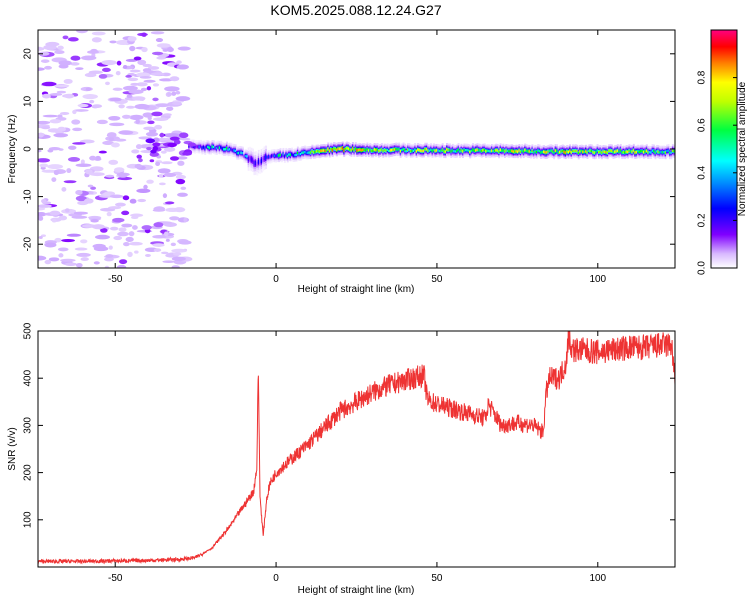  I want to click on y-tick-label: 20, so click(28, 54).